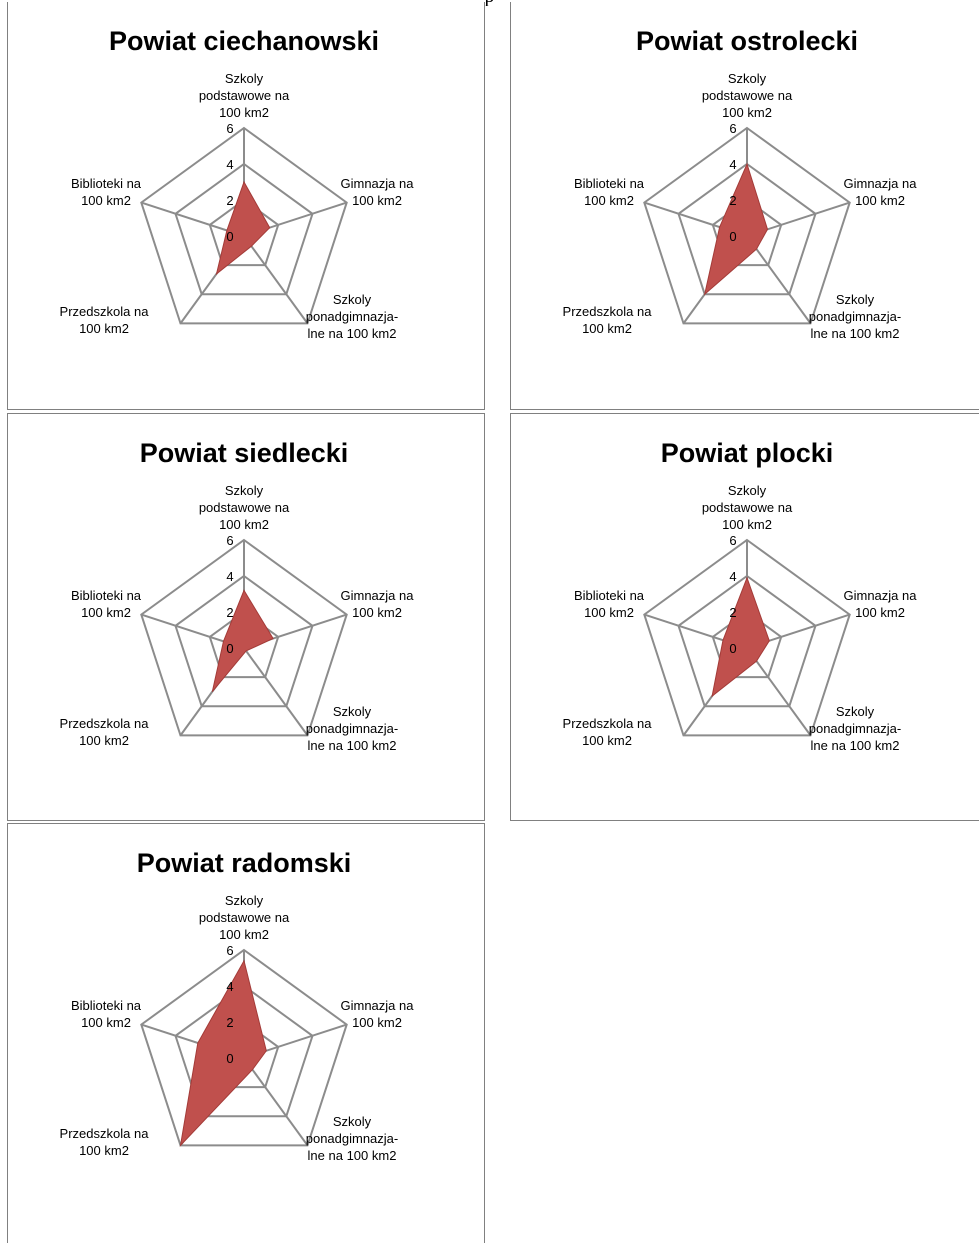  What do you see at coordinates (747, 41) in the screenshot?
I see `chart-title: Powiat ostrolecki` at bounding box center [747, 41].